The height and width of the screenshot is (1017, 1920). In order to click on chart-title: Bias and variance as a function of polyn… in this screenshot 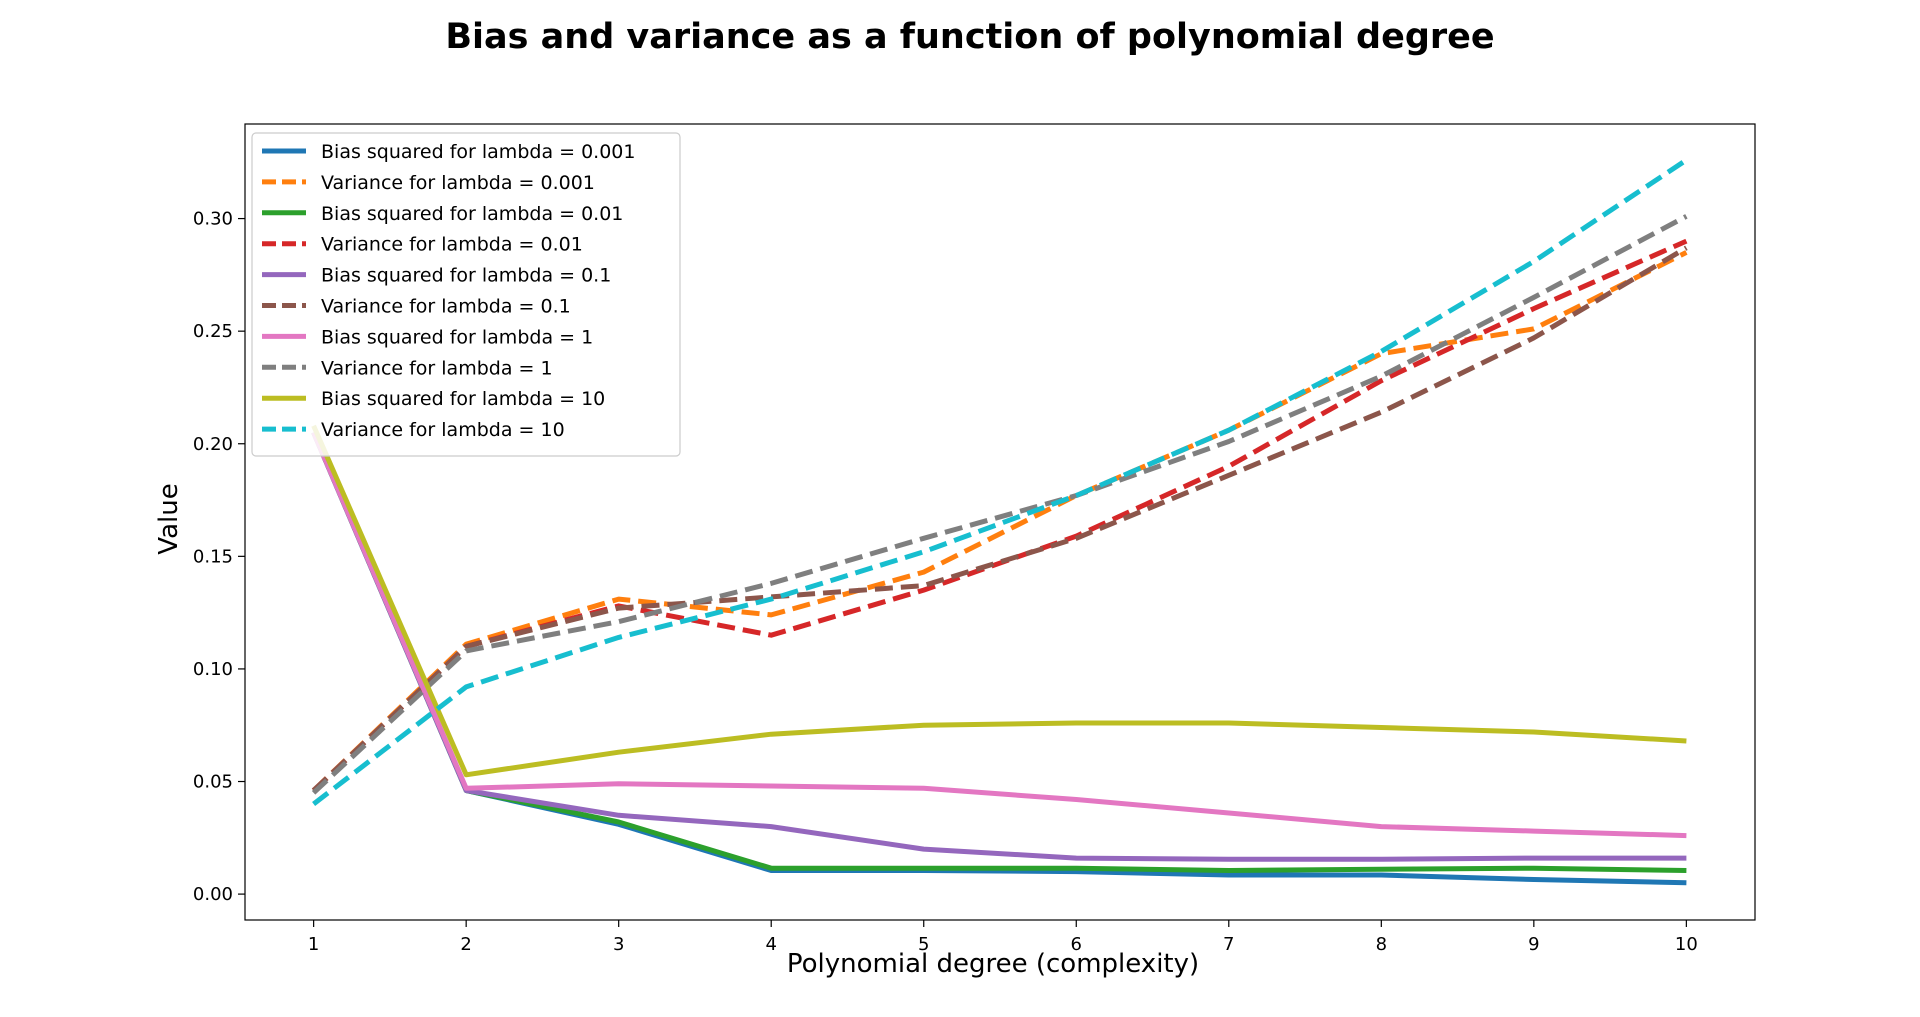, I will do `click(969, 37)`.